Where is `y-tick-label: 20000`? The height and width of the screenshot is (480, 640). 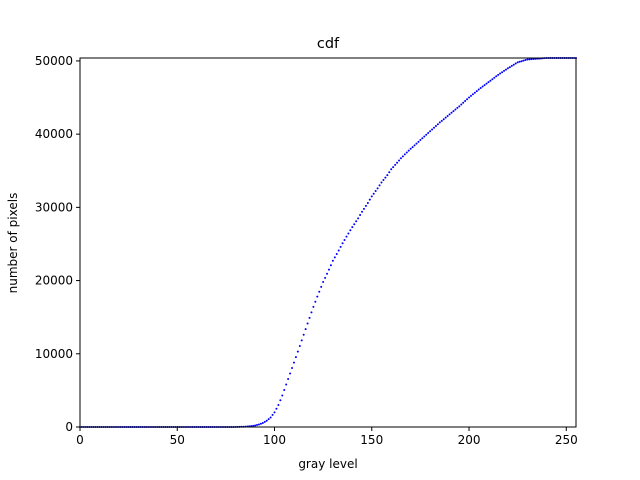
y-tick-label: 20000 is located at coordinates (54, 281).